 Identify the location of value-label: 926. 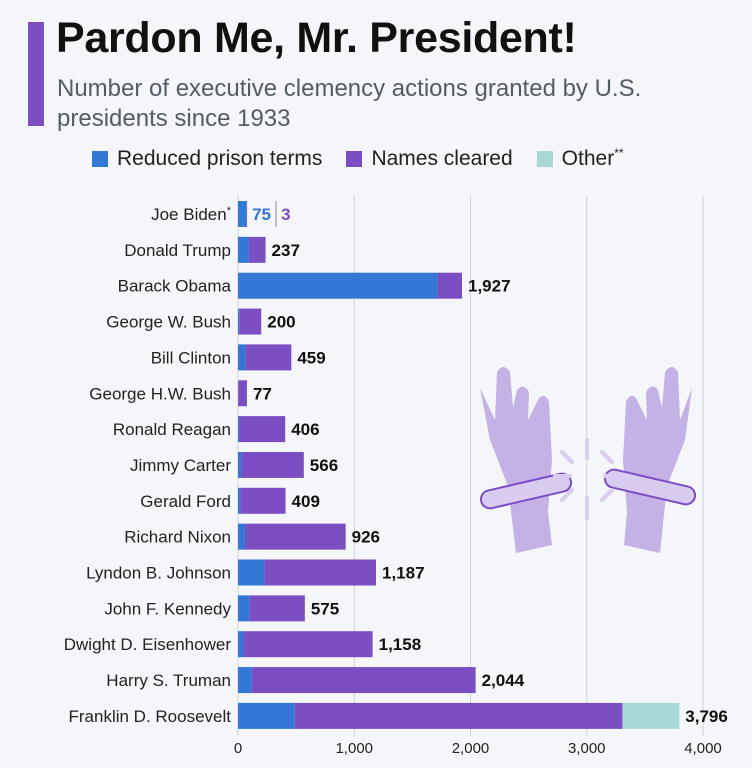
(366, 537).